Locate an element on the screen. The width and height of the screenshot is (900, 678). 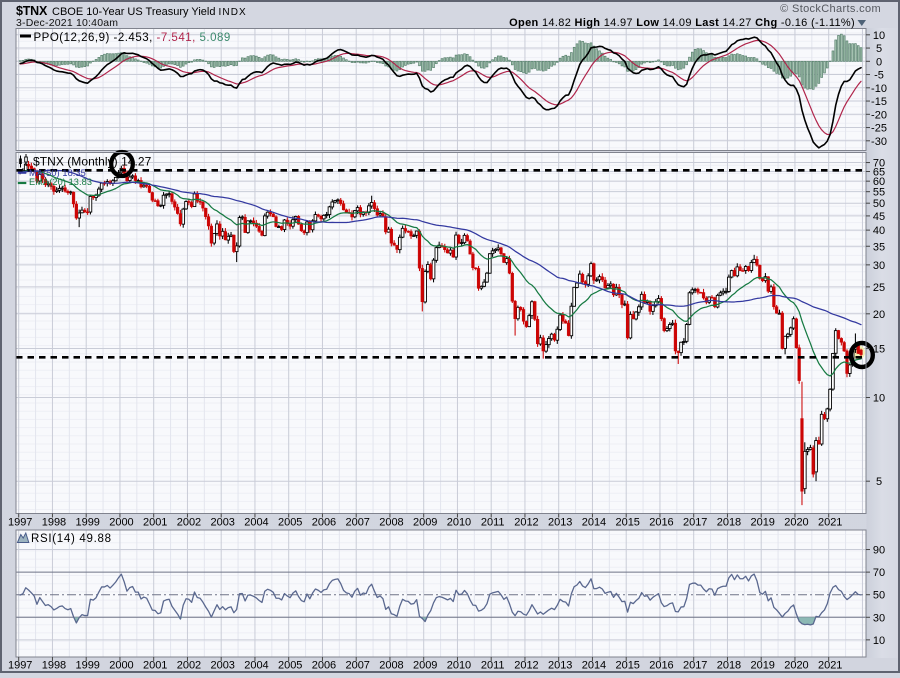
svg-text: -15 is located at coordinates (879, 102).